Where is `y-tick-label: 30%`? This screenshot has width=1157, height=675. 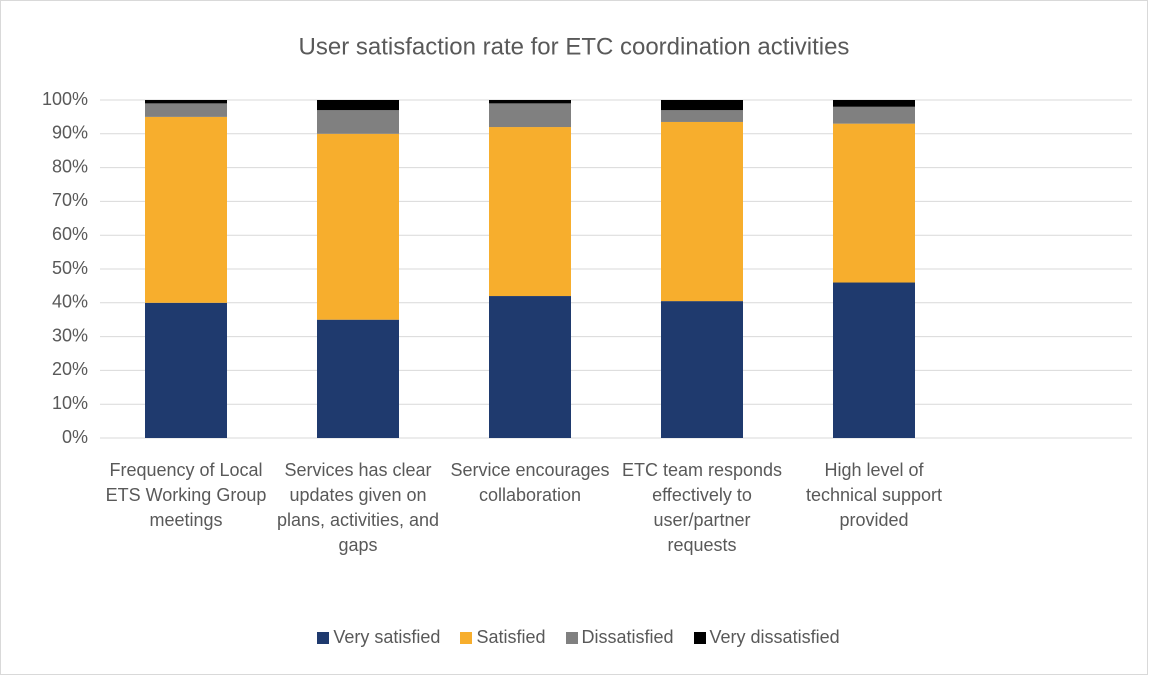
y-tick-label: 30% is located at coordinates (70, 335).